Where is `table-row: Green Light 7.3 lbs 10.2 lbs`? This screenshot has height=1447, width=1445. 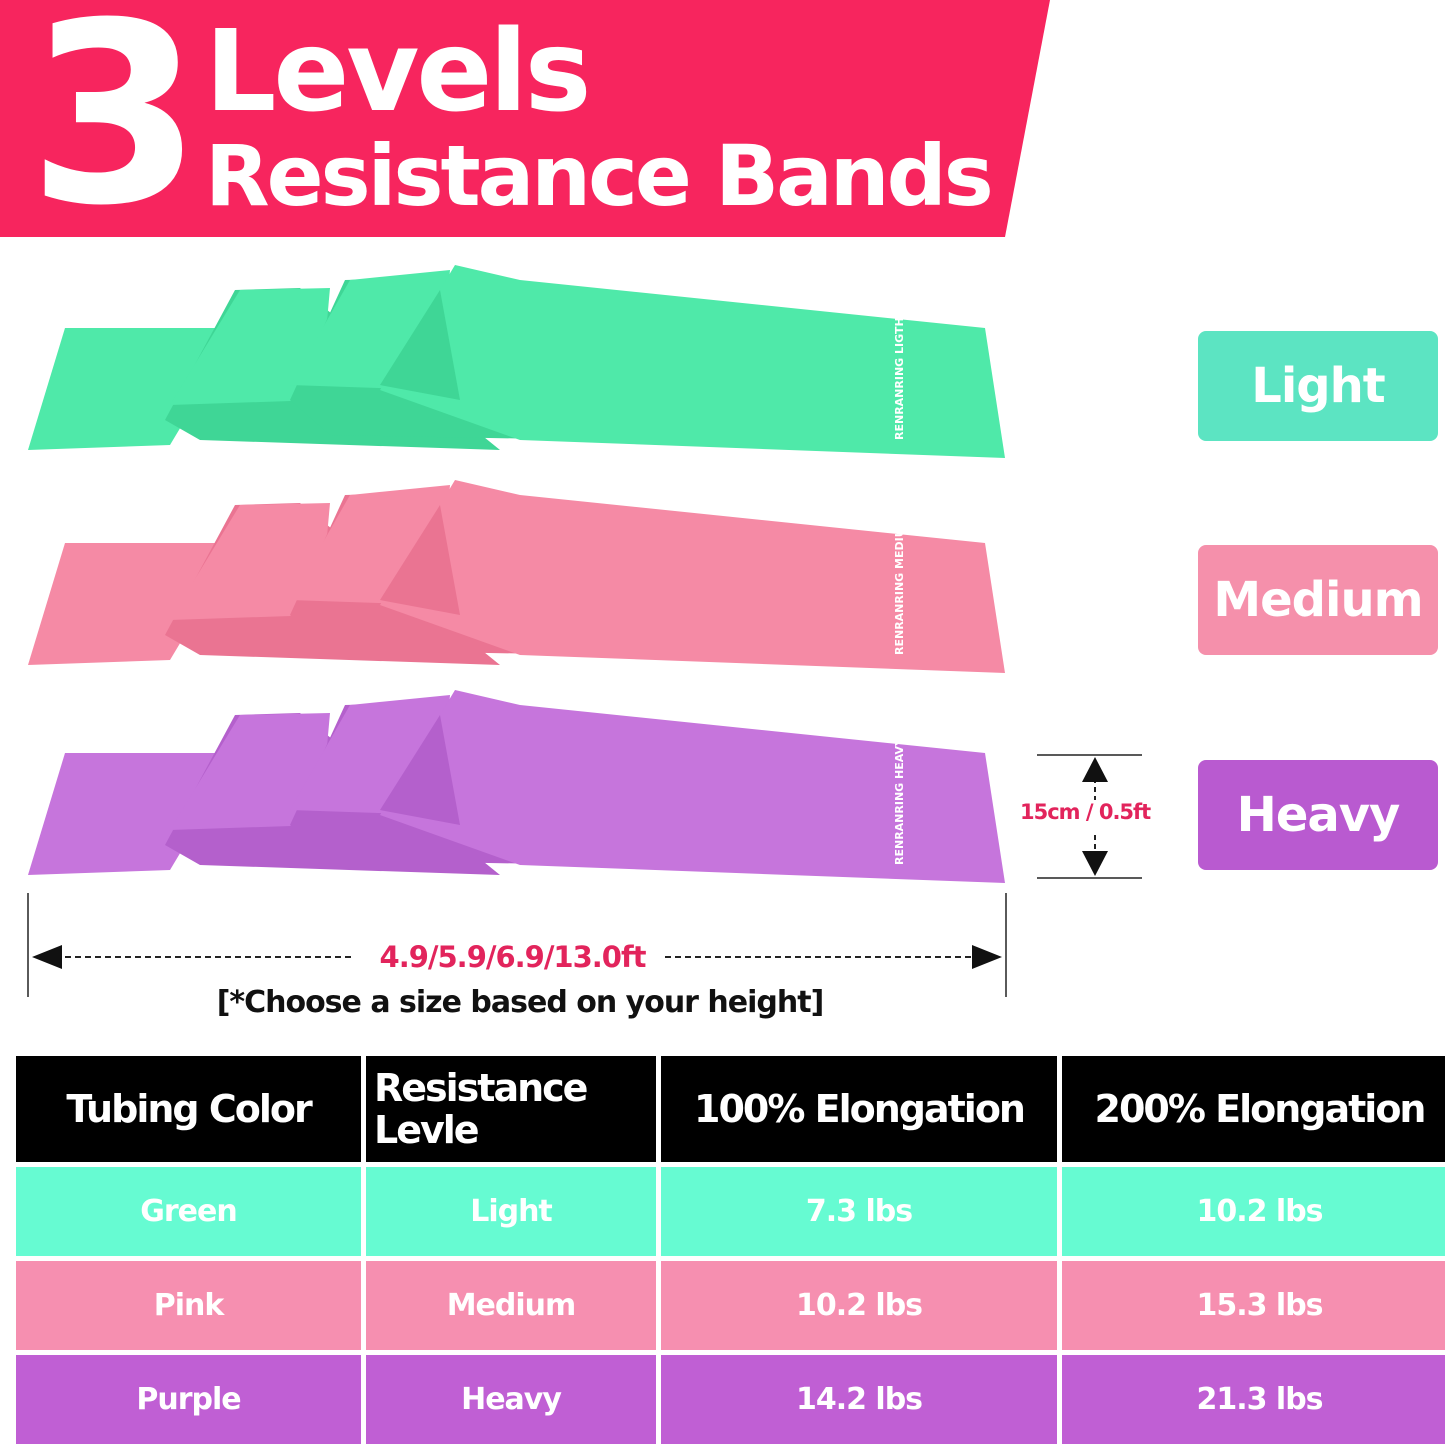
table-row: Green Light 7.3 lbs 10.2 lbs is located at coordinates (730, 1211).